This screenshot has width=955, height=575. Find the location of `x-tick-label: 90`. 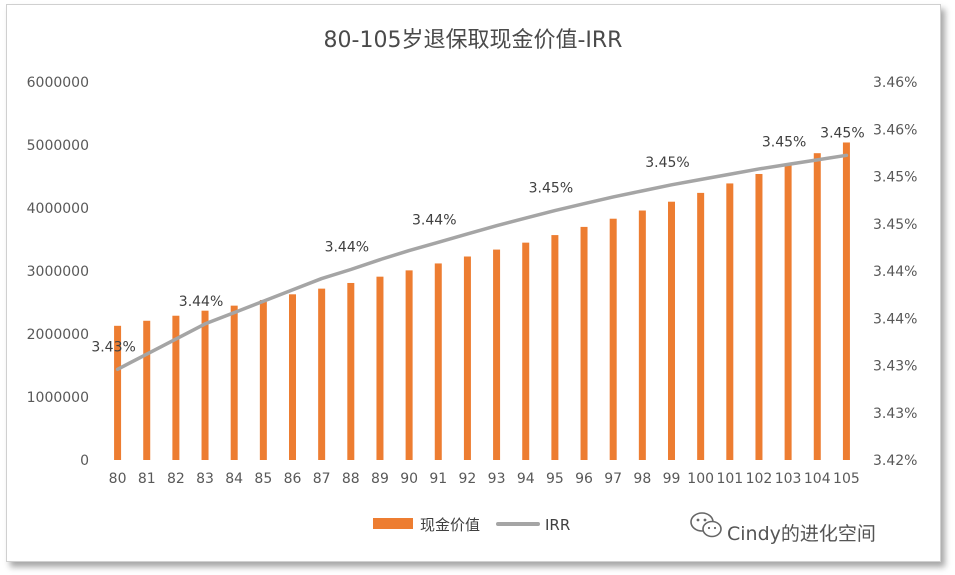

x-tick-label: 90 is located at coordinates (409, 479).